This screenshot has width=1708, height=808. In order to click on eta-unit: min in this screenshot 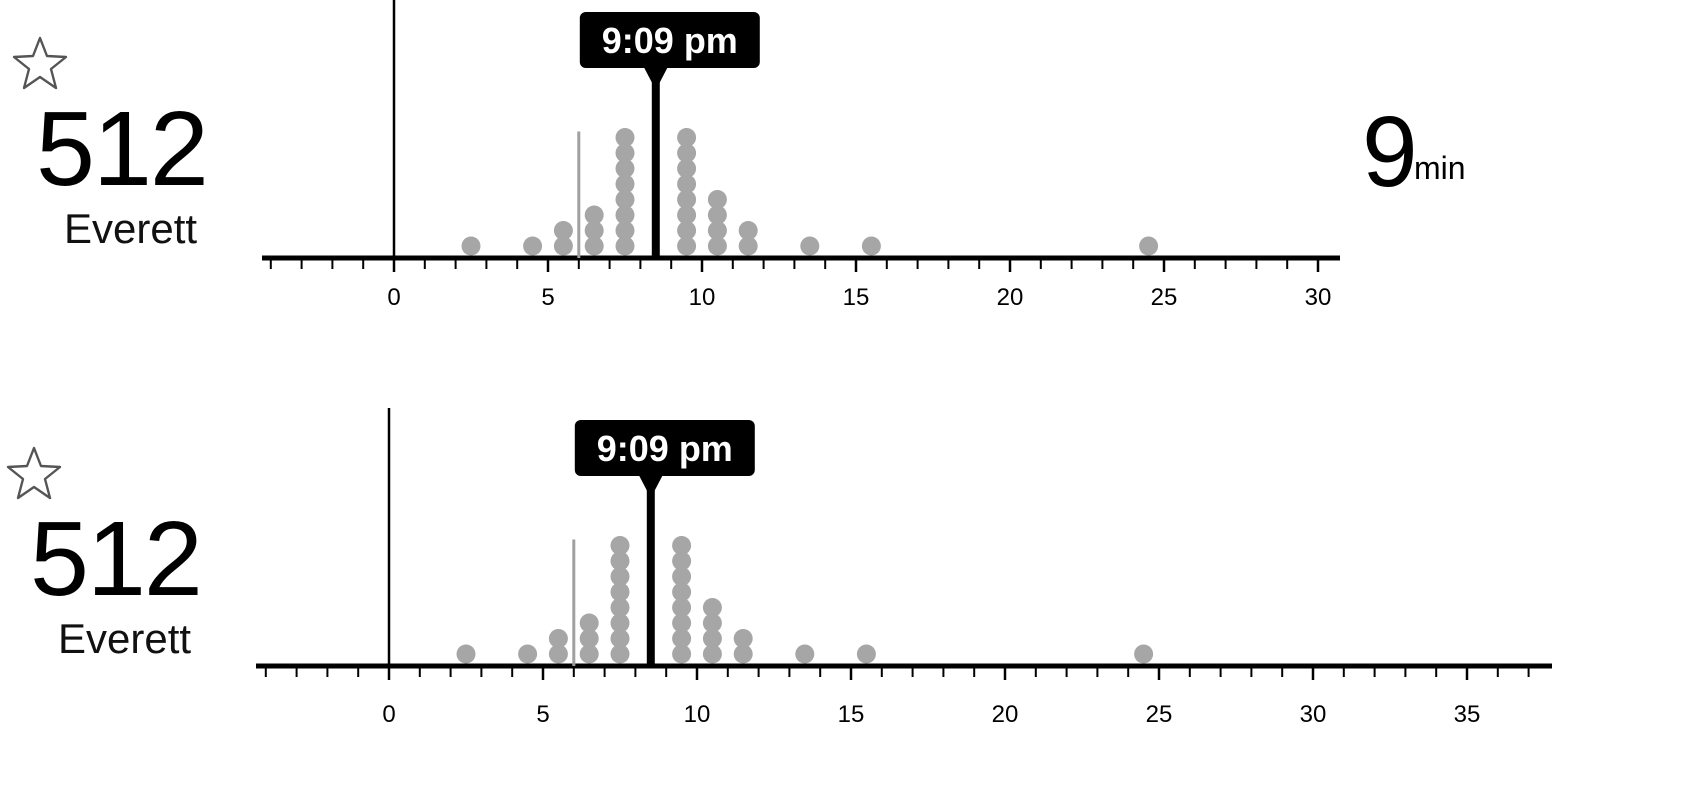, I will do `click(1440, 168)`.